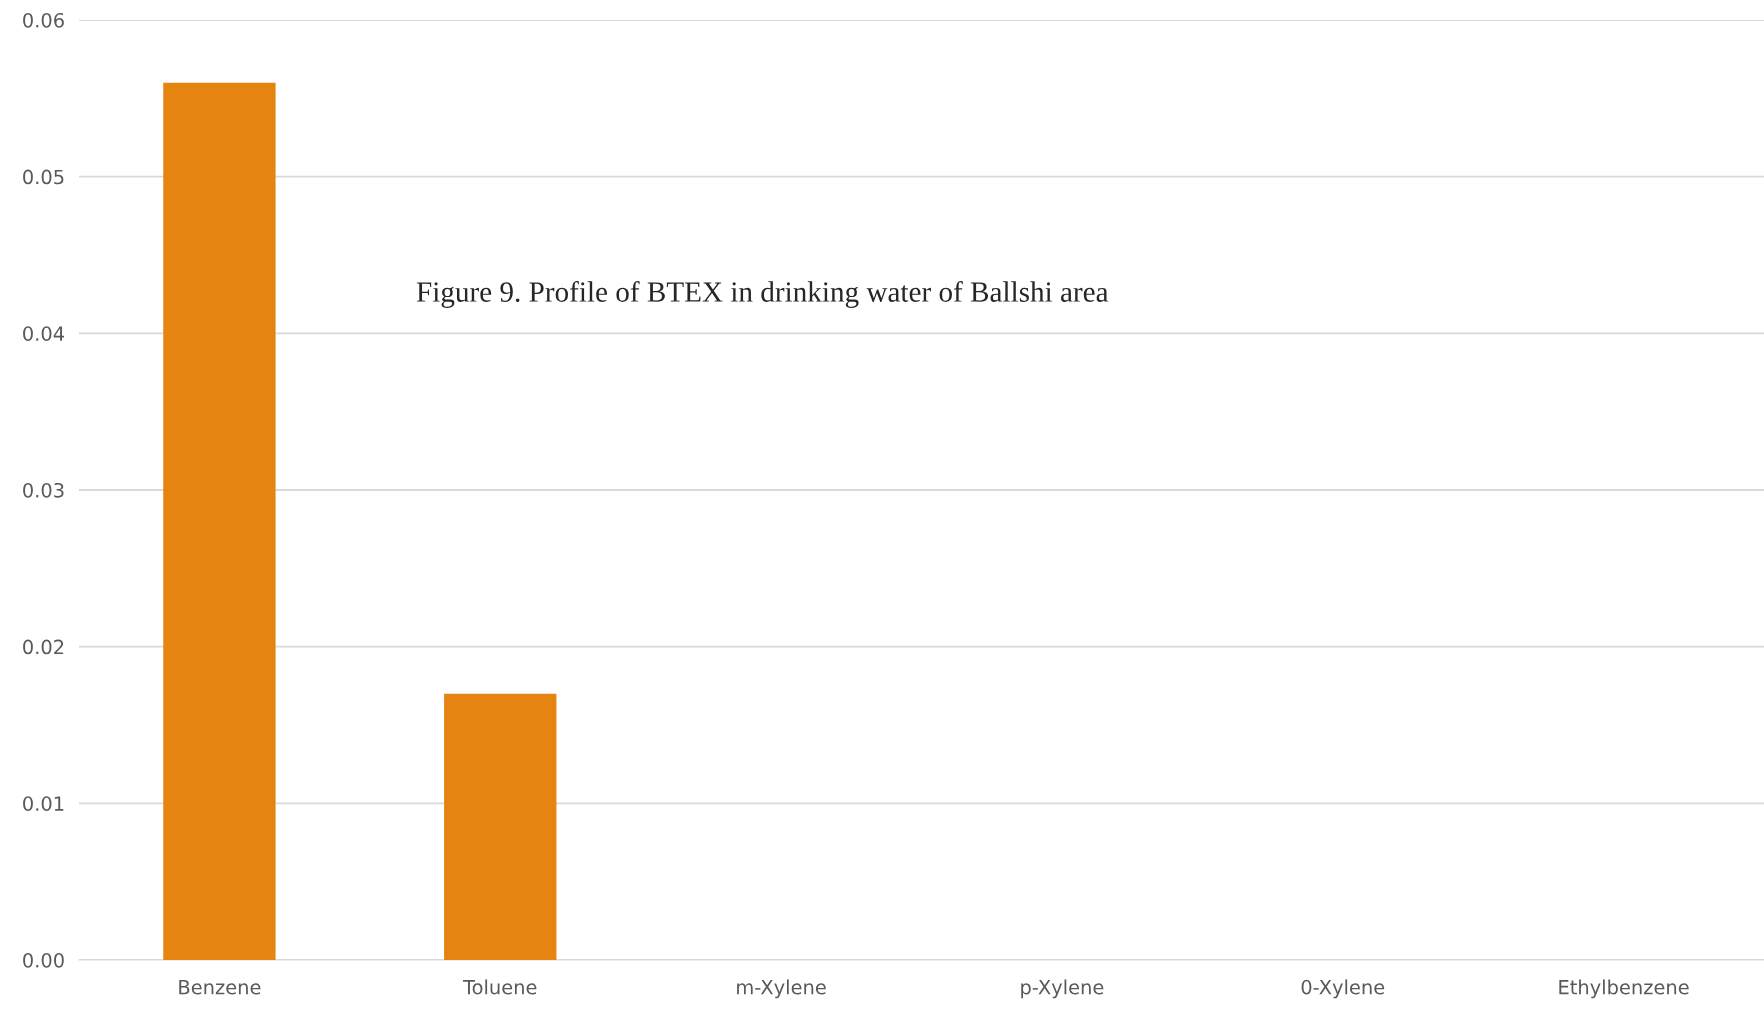  I want to click on text: Figure 9. Profile of BTEX in drinking water of Ballshi area, so click(762, 294).